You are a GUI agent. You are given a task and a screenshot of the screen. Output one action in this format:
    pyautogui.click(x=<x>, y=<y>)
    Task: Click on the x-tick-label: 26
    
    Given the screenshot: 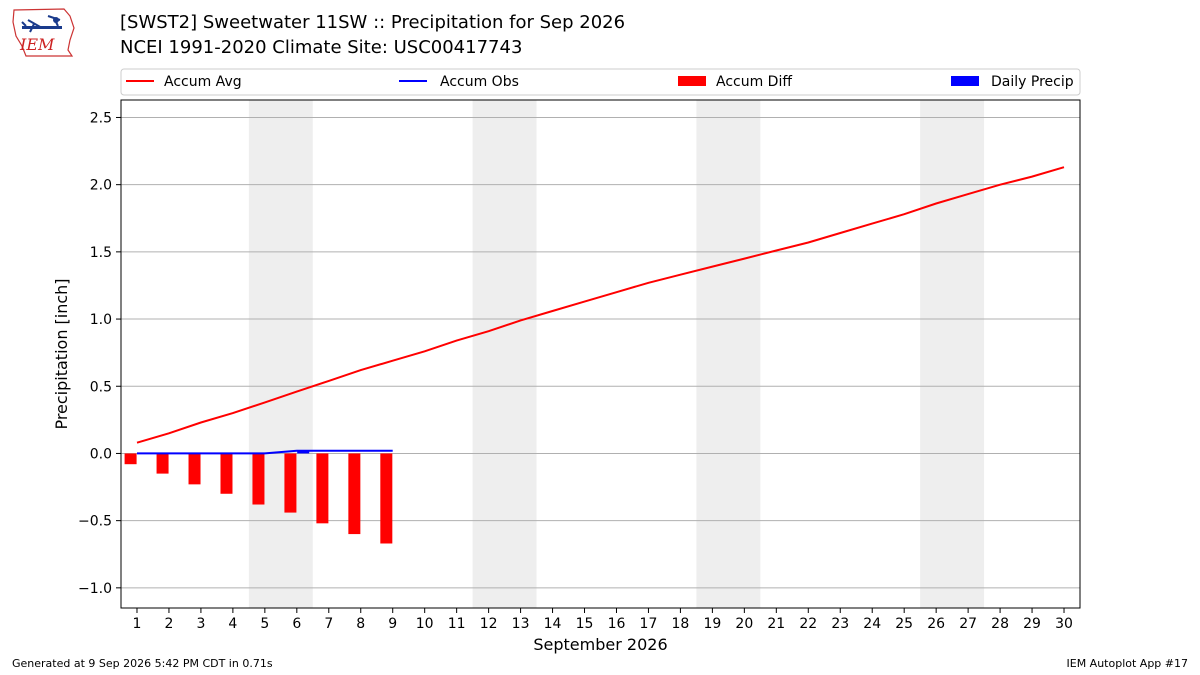 What is the action you would take?
    pyautogui.click(x=936, y=624)
    